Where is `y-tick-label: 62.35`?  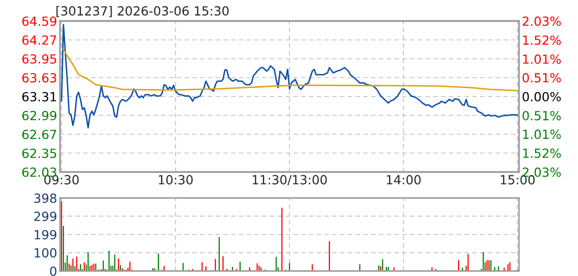
y-tick-label: 62.35 is located at coordinates (39, 153).